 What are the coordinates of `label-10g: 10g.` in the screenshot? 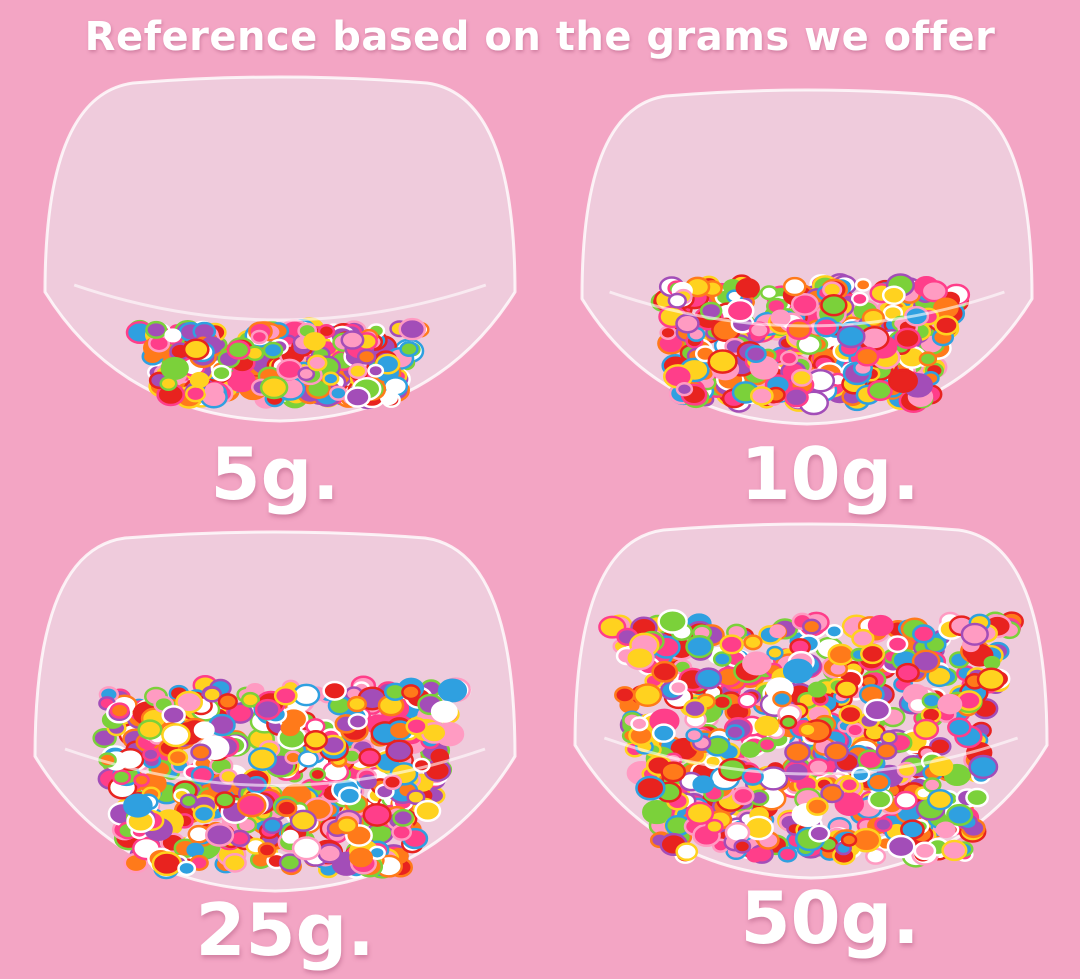 It's located at (830, 474).